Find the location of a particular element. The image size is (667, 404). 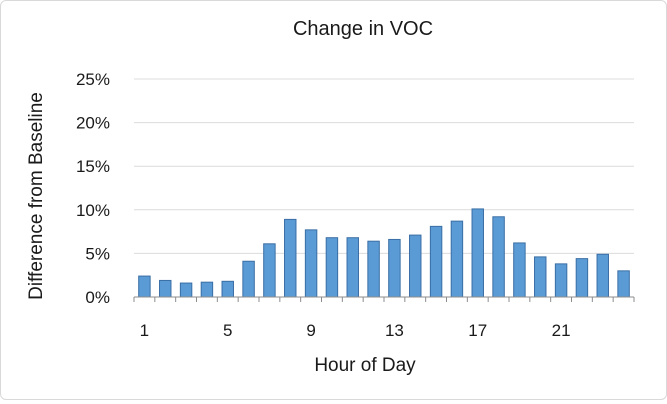

y-tick-label: 20% is located at coordinates (93, 123).